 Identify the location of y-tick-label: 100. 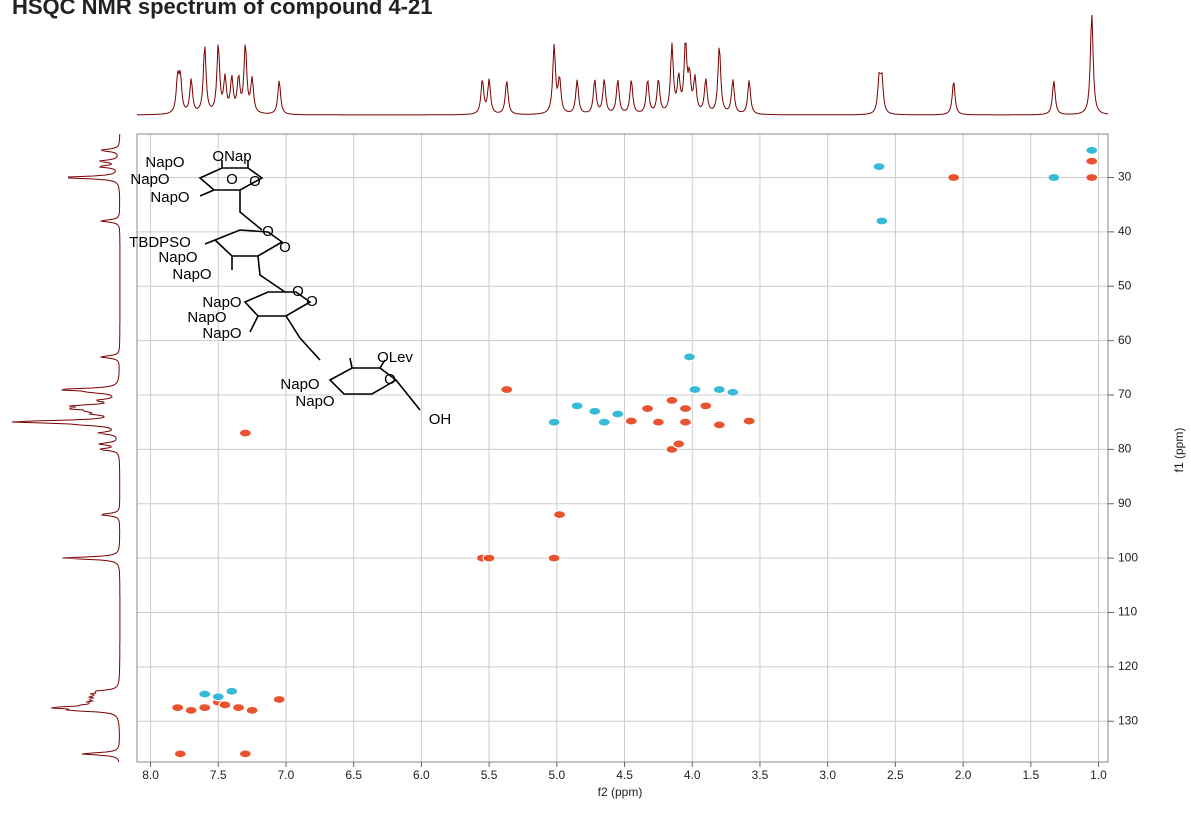
(1128, 557).